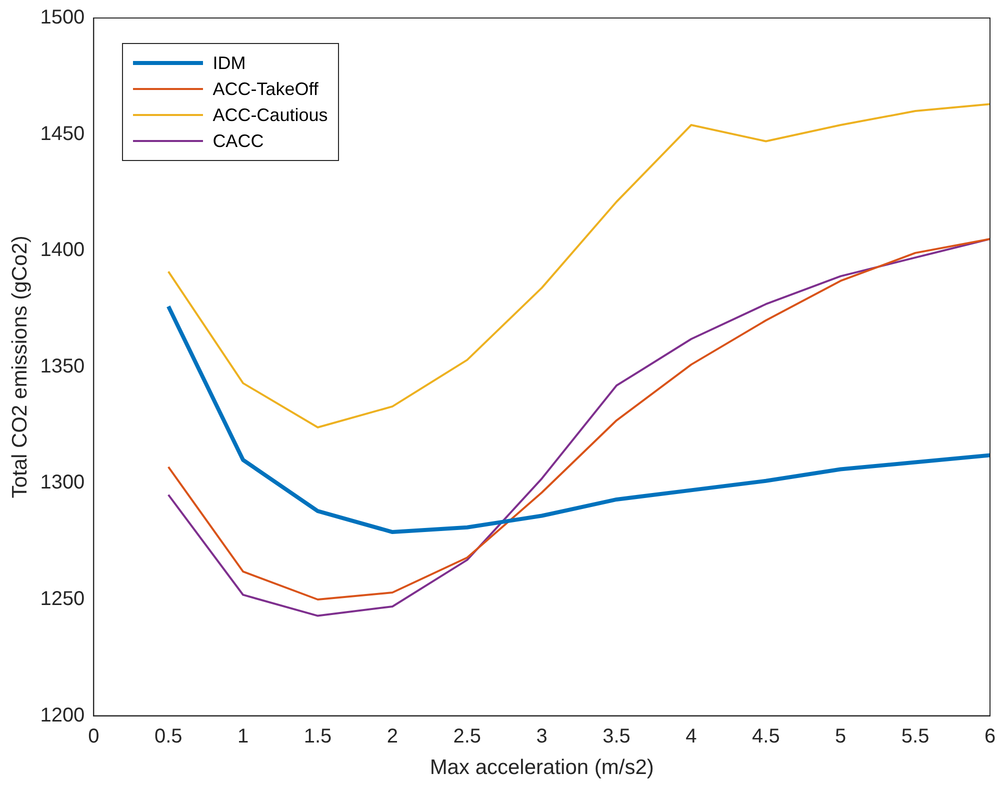 The height and width of the screenshot is (789, 1000). Describe the element at coordinates (467, 736) in the screenshot. I see `x-tick-label: 2.5` at that location.